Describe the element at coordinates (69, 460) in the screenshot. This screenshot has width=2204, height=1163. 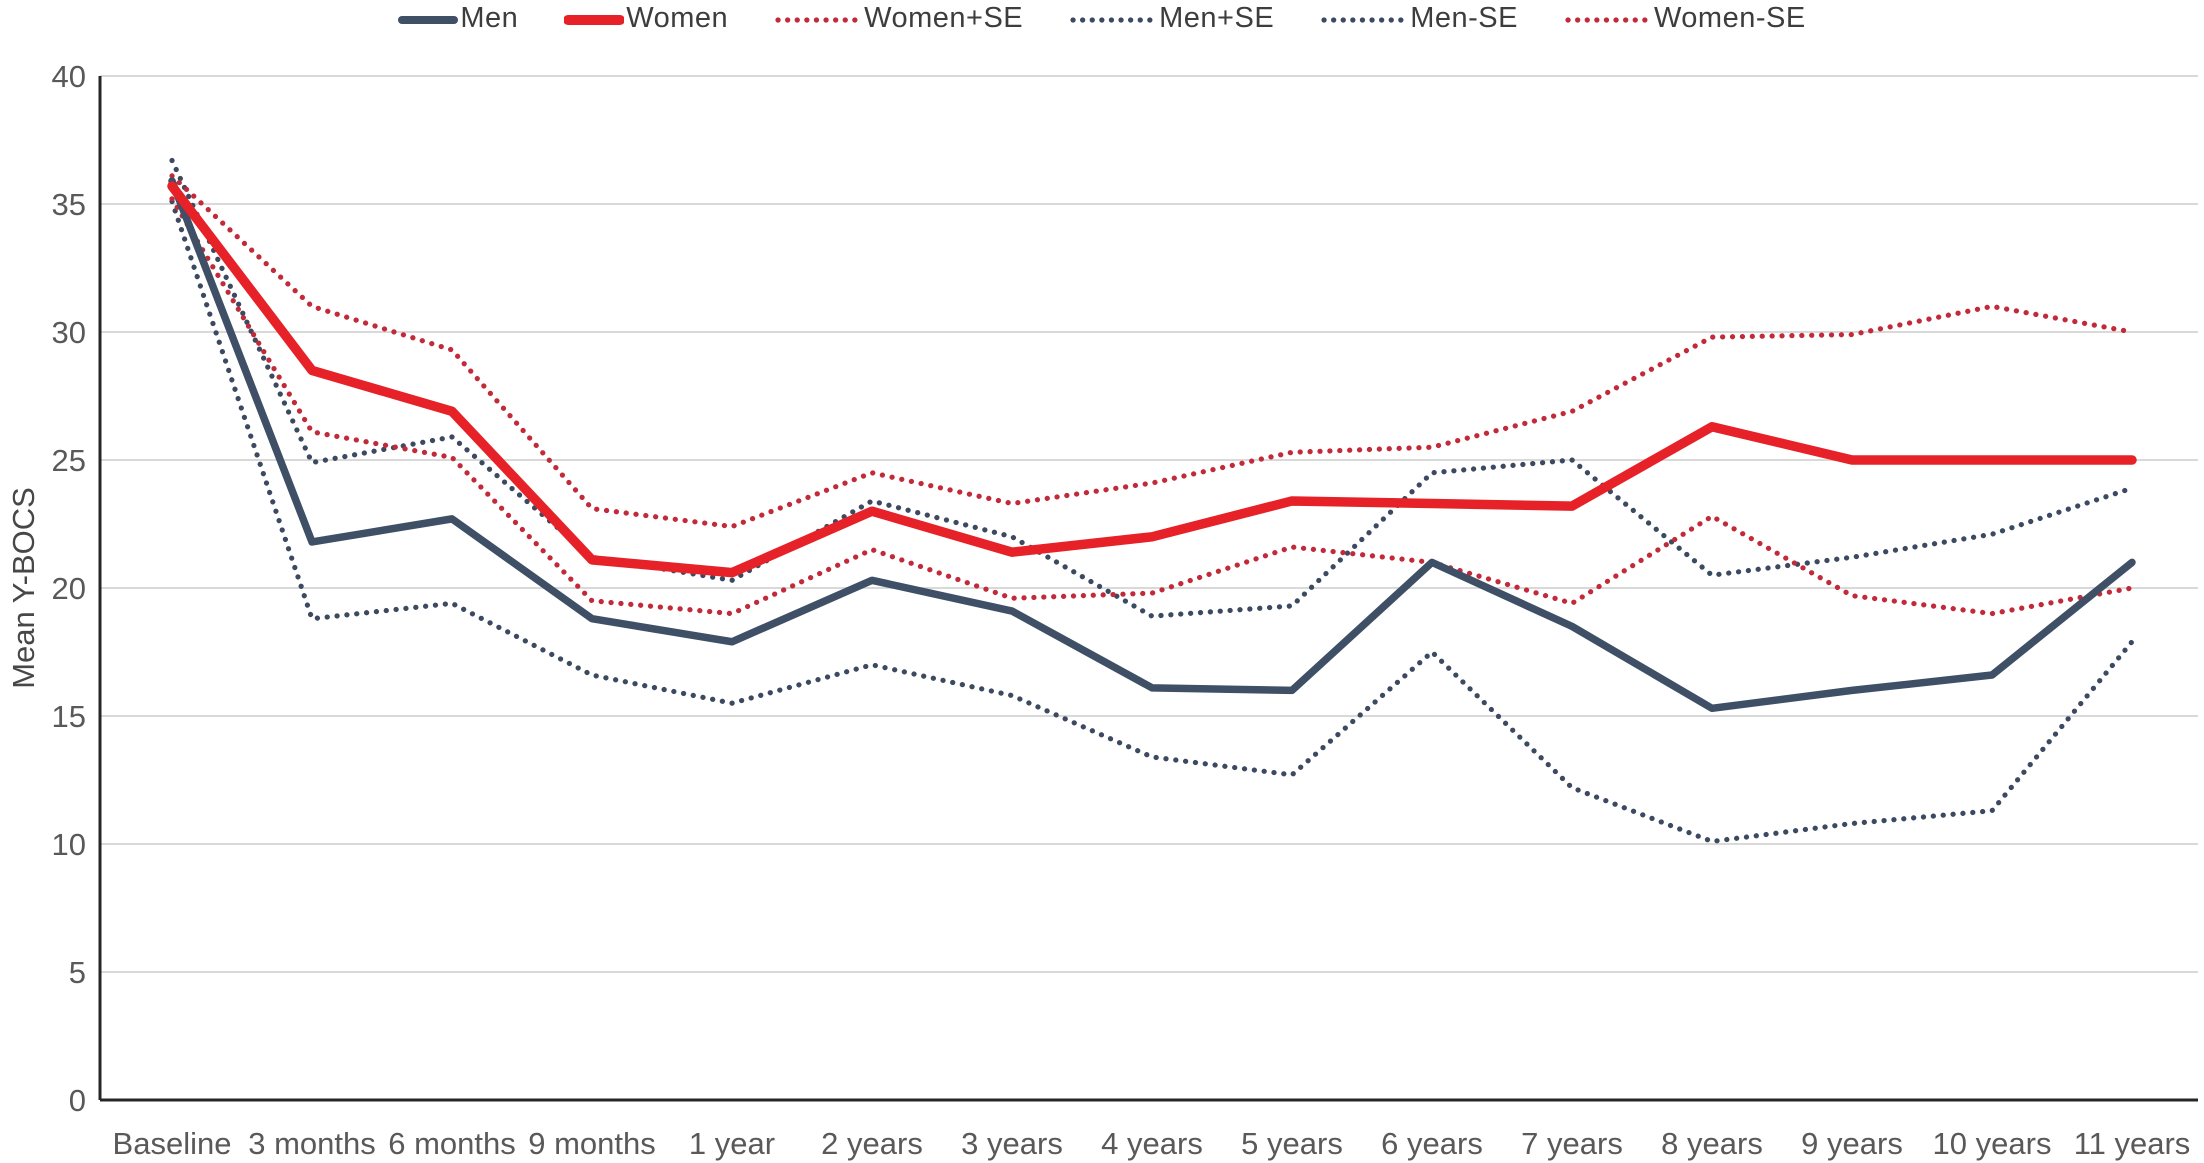
I see `y-tick-label: 25` at that location.